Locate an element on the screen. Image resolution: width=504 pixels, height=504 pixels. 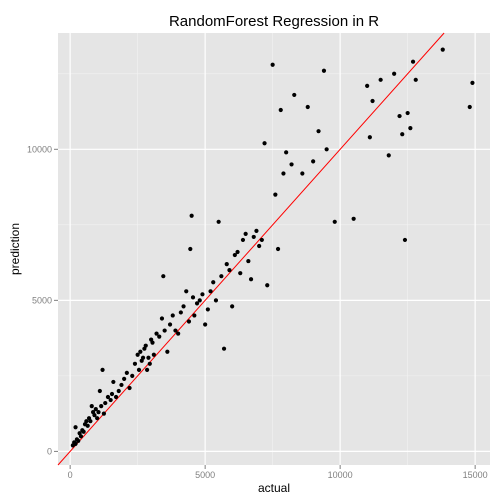
x-axis-title: actual is located at coordinates (274, 488).